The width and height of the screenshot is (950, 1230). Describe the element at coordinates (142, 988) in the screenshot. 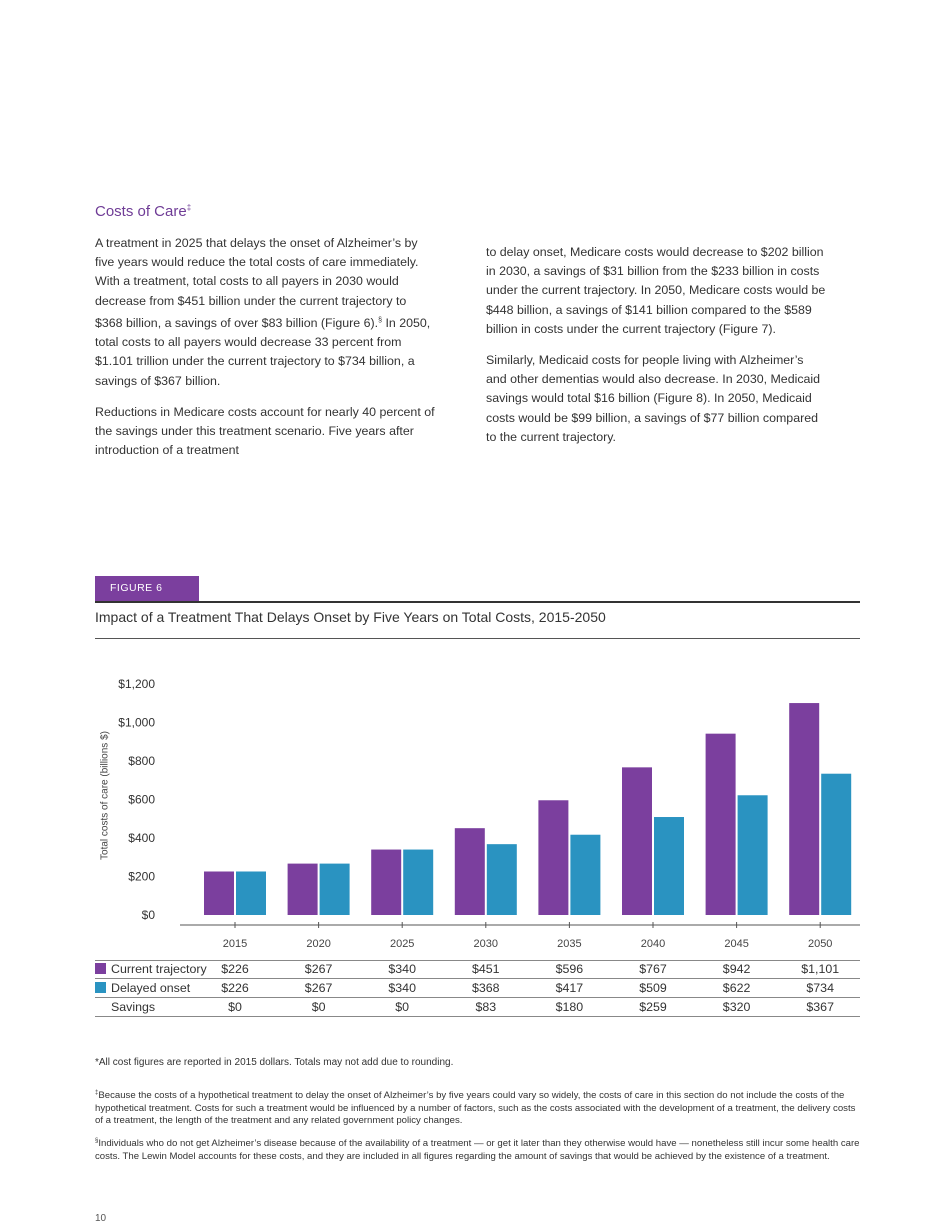

I see `row-label: Delayed onset` at that location.